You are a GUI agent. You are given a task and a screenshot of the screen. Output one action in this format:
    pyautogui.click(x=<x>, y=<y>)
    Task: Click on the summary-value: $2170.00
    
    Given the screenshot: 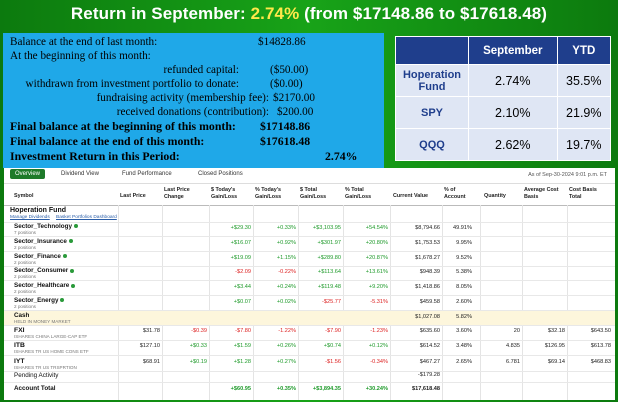 What is the action you would take?
    pyautogui.click(x=294, y=98)
    